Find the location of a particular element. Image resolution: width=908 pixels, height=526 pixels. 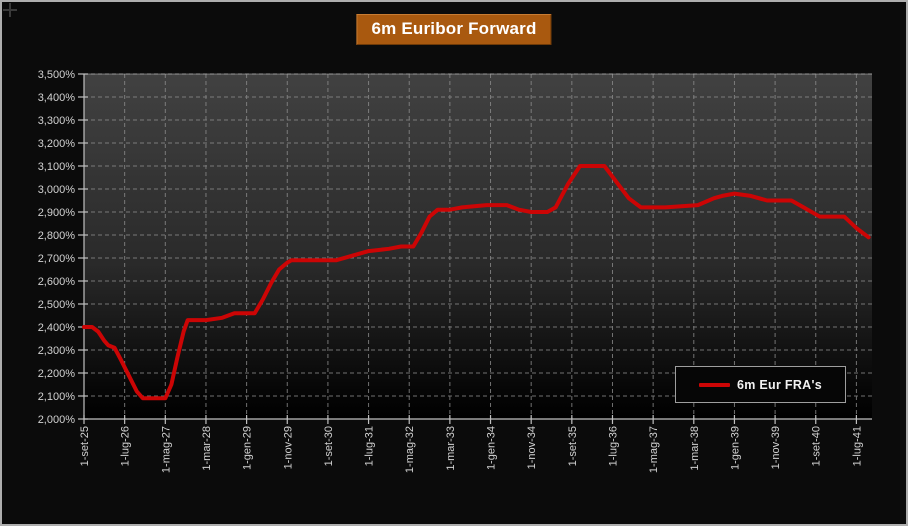

svg-text: 1-gen-39 is located at coordinates (735, 448).